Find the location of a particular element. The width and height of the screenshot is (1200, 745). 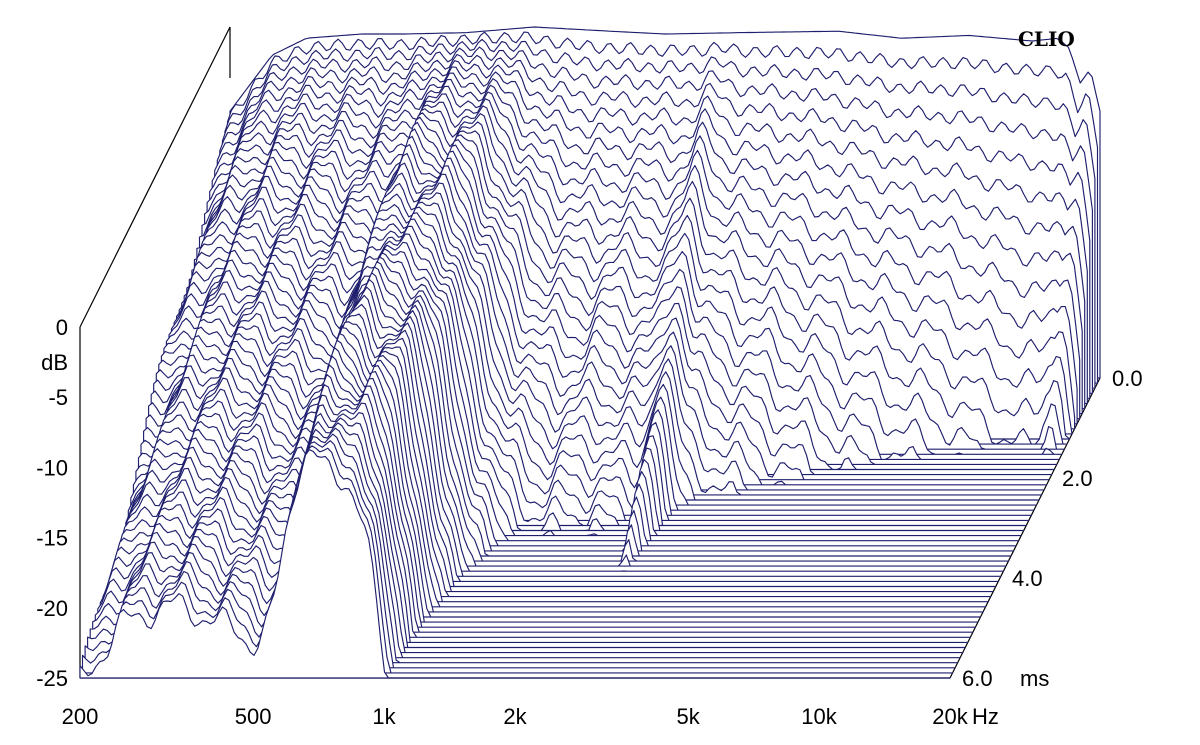

z-tick-label-0: 0.0 is located at coordinates (1127, 378).